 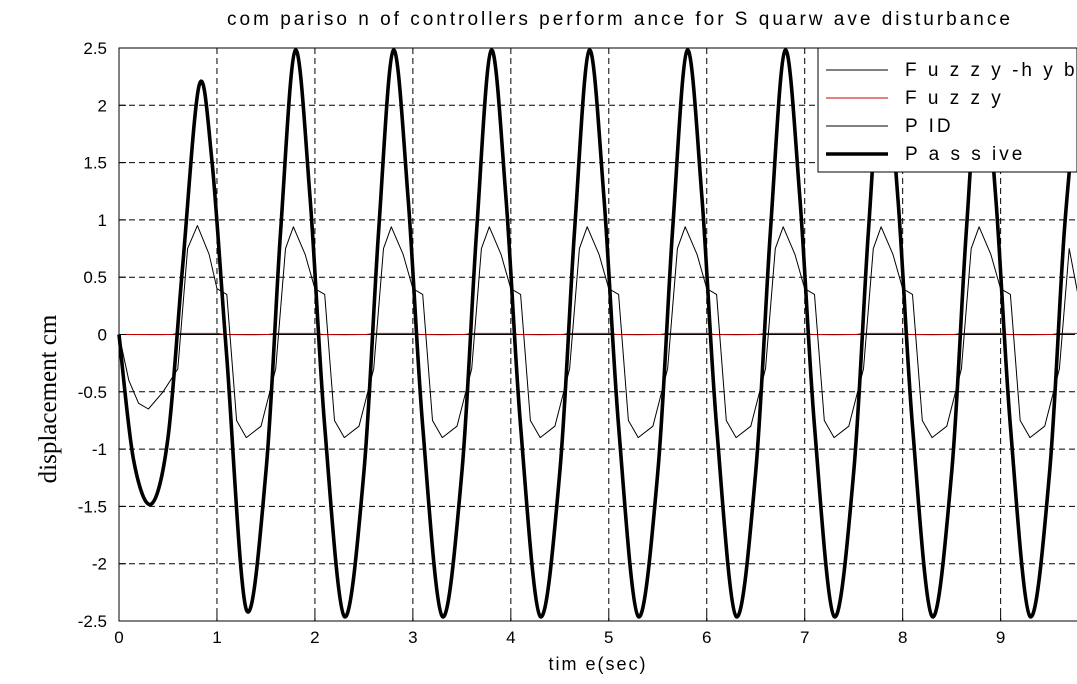 What do you see at coordinates (102, 220) in the screenshot?
I see `y-tick-label: 1` at bounding box center [102, 220].